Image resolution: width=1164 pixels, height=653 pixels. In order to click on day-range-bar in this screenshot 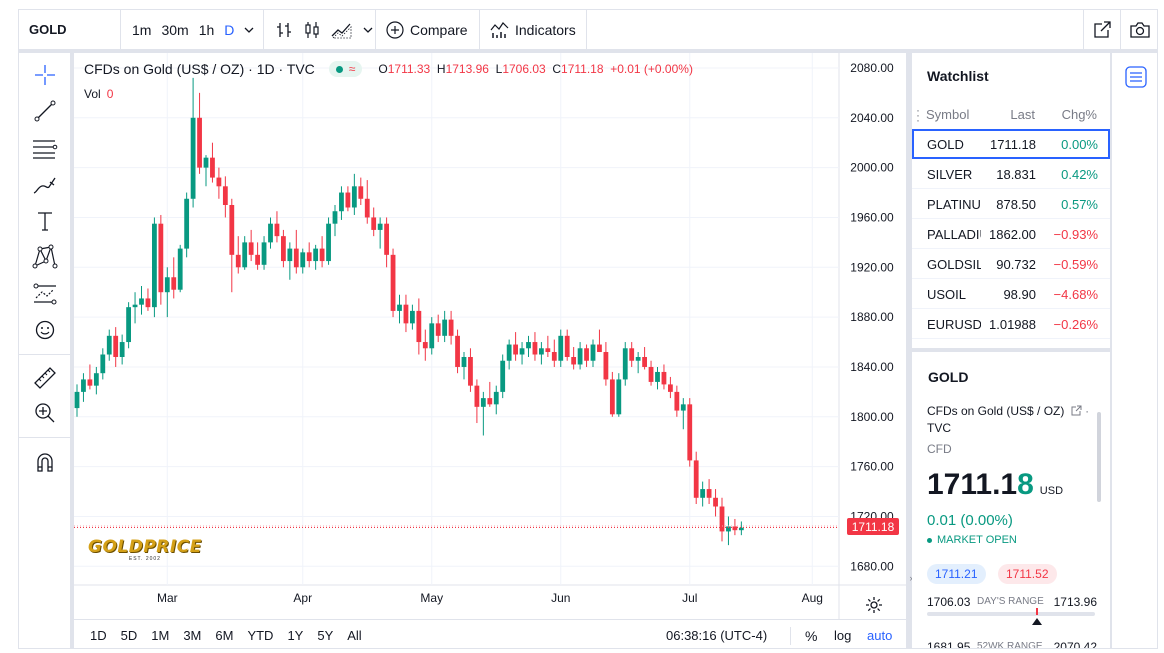, I will do `click(1011, 616)`.